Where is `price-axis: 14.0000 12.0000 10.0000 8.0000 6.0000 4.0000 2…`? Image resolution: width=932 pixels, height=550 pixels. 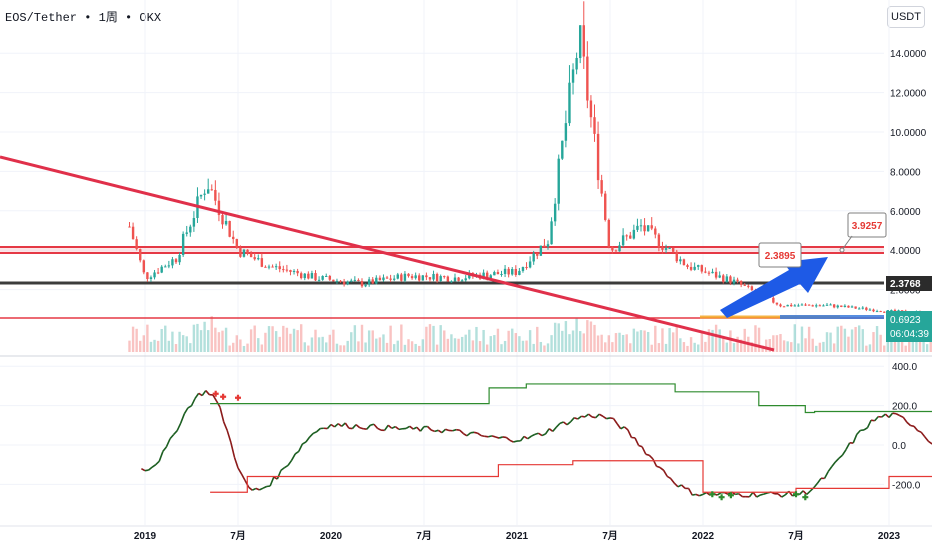 price-axis: 14.0000 12.0000 10.0000 8.0000 6.0000 4.0000 2… is located at coordinates (908, 172).